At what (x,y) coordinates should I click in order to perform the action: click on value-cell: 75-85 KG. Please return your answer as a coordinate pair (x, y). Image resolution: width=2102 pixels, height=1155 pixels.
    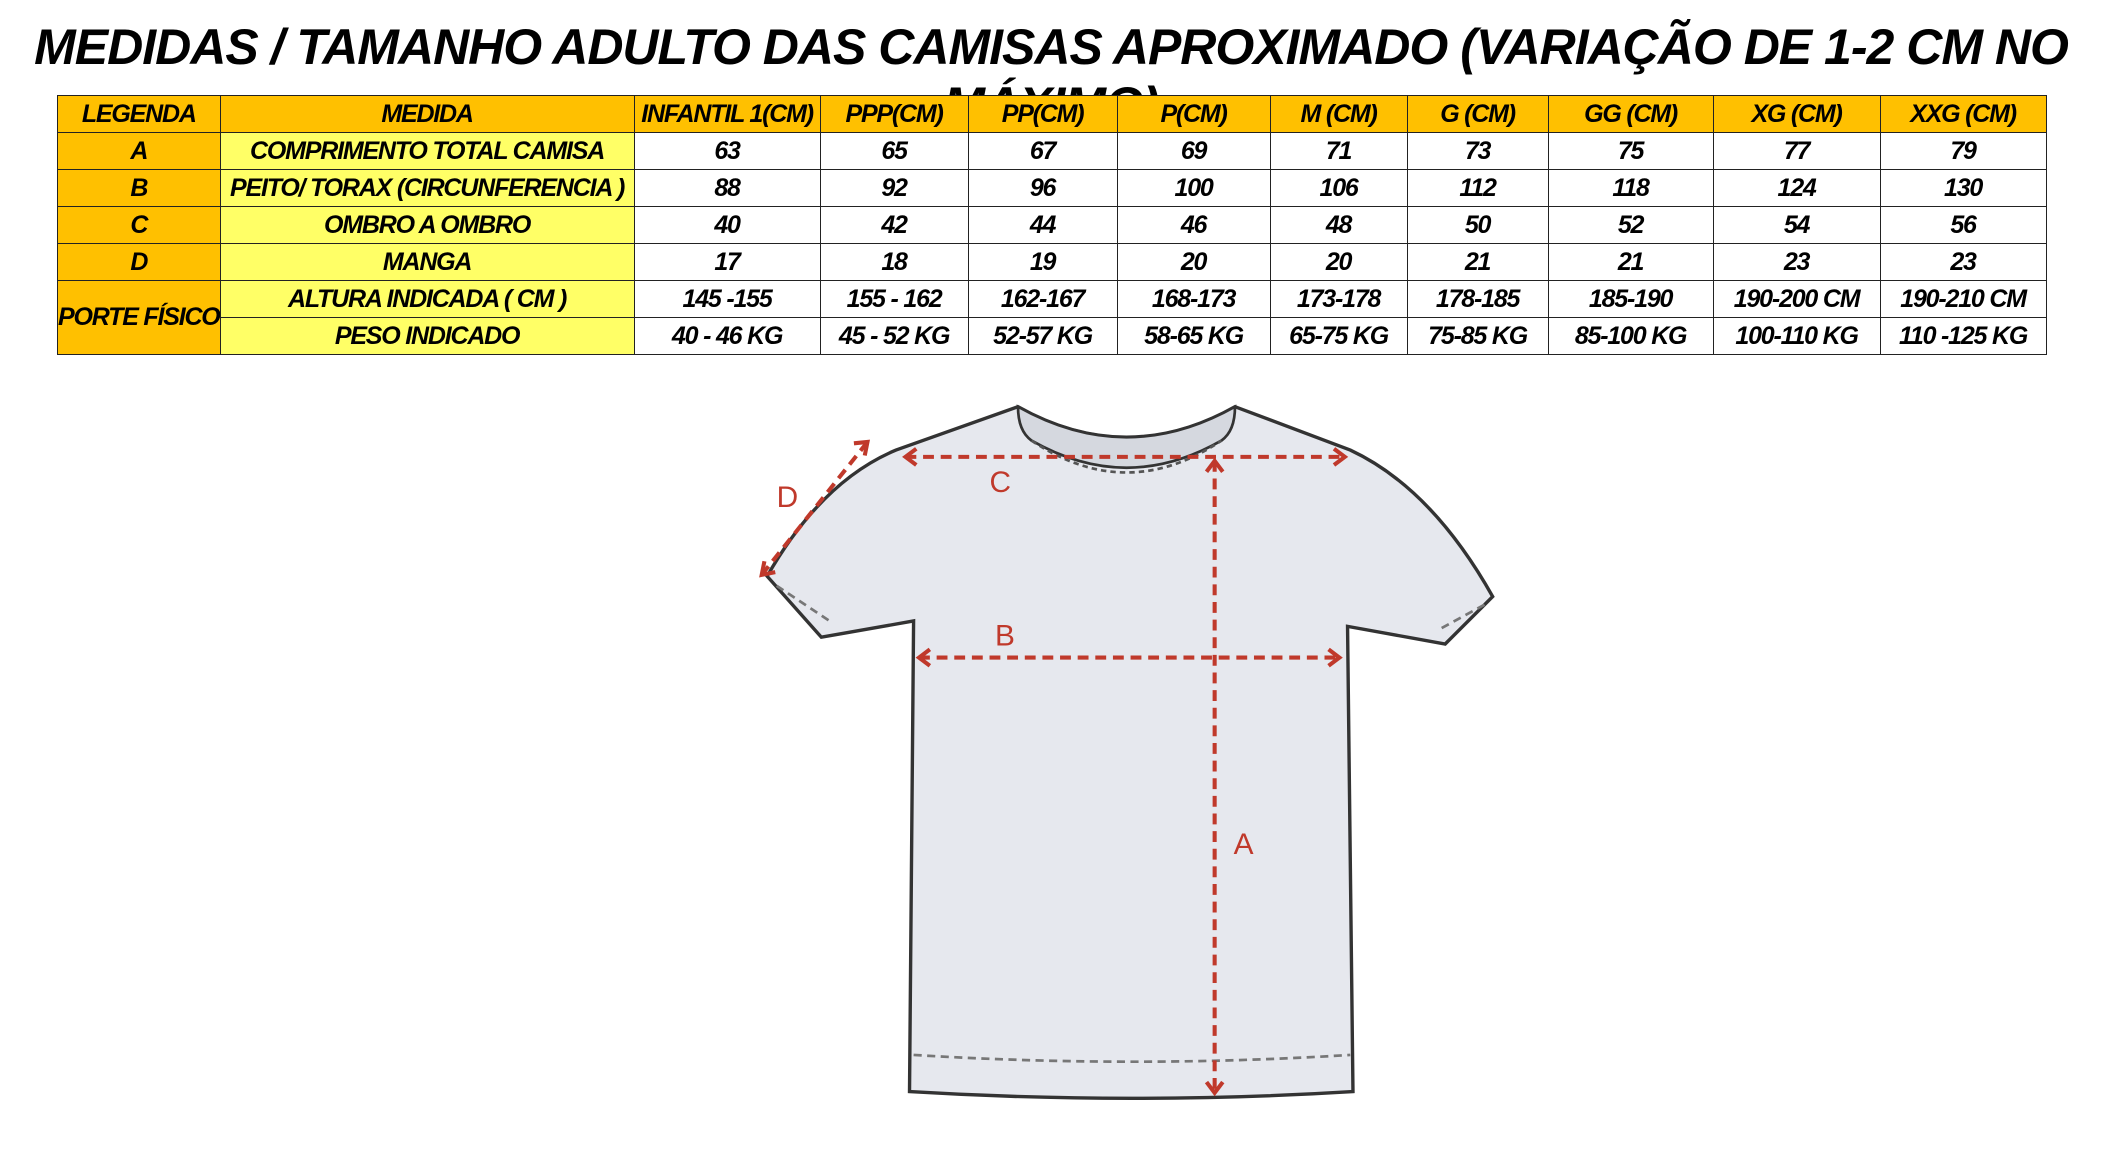
    Looking at the image, I should click on (1477, 336).